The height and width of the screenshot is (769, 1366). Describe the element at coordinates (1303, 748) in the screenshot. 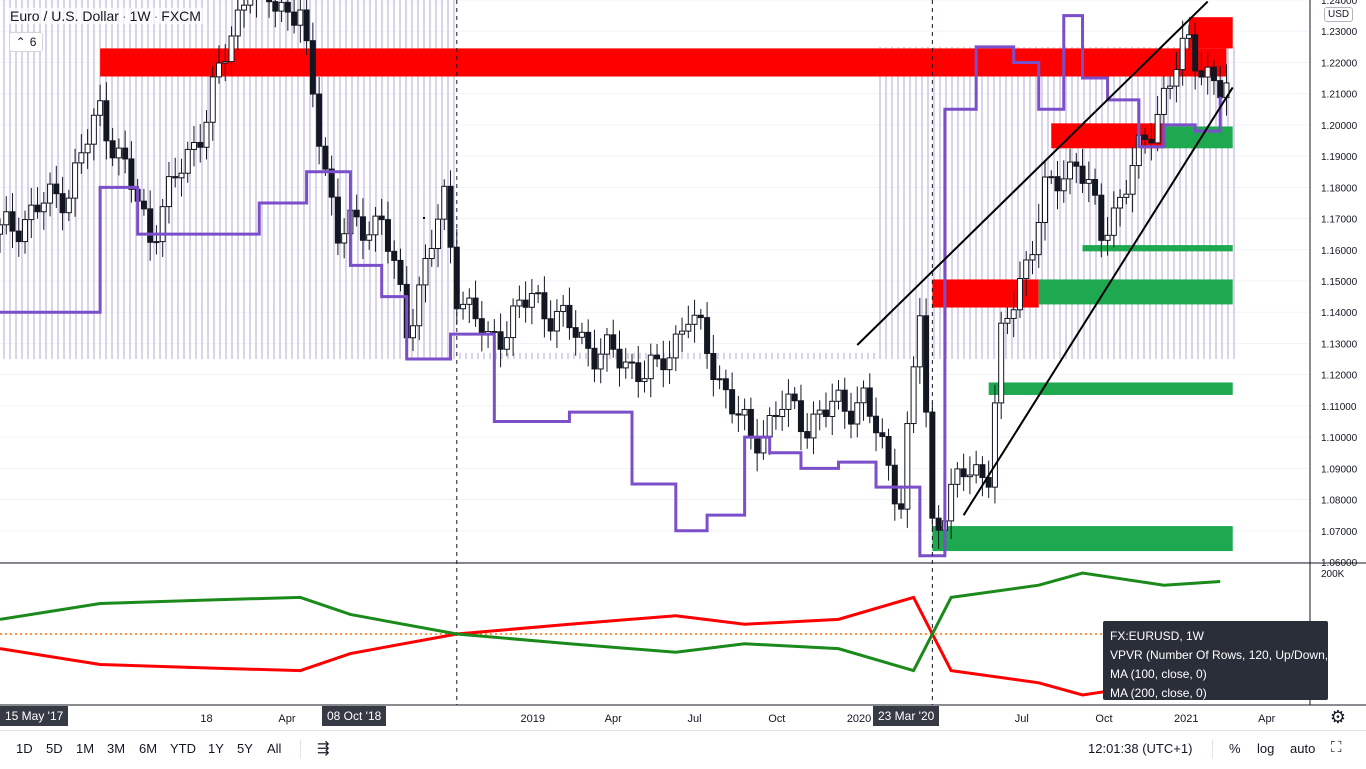

I see `auto-toggle: auto` at that location.